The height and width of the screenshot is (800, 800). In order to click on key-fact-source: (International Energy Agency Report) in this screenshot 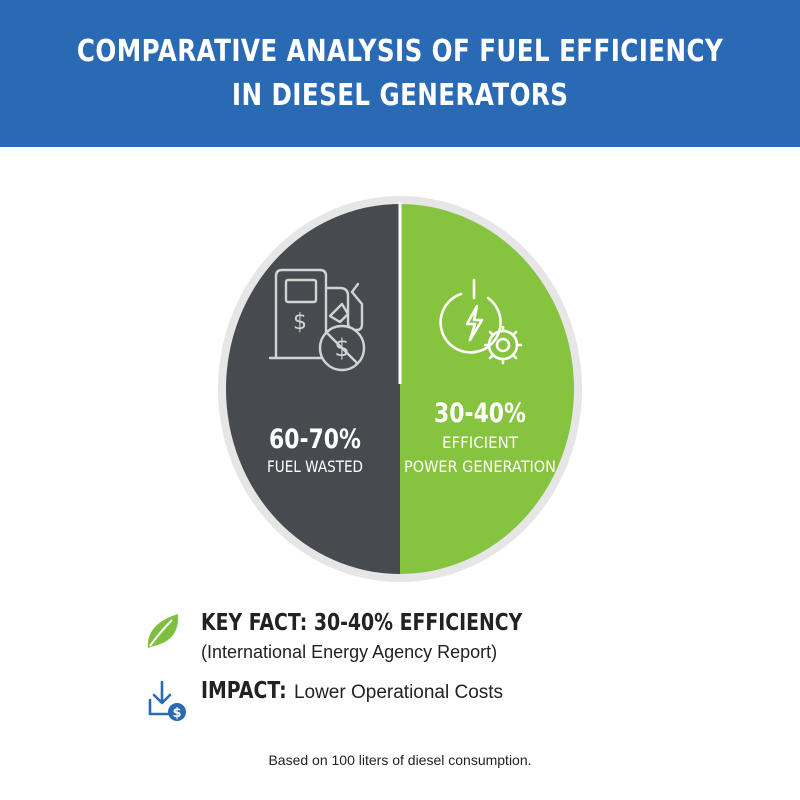, I will do `click(349, 652)`.